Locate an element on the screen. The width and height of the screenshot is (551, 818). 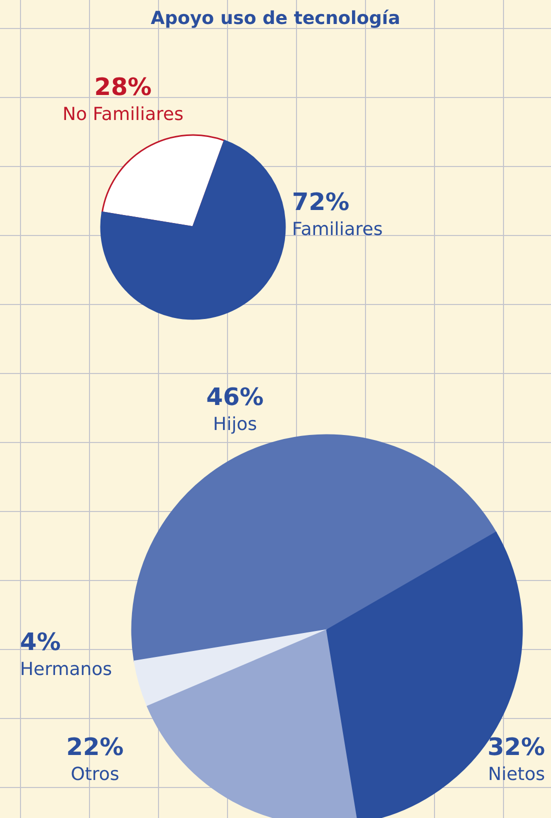
slice-label: Hijos is located at coordinates (235, 424).